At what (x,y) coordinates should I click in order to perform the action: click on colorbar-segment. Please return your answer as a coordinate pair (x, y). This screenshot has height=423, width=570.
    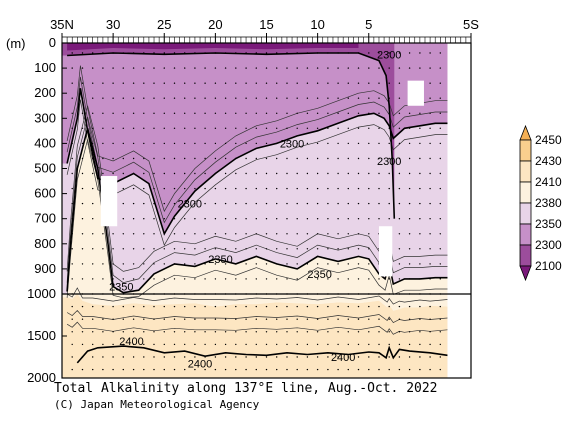
    Looking at the image, I should click on (525, 171).